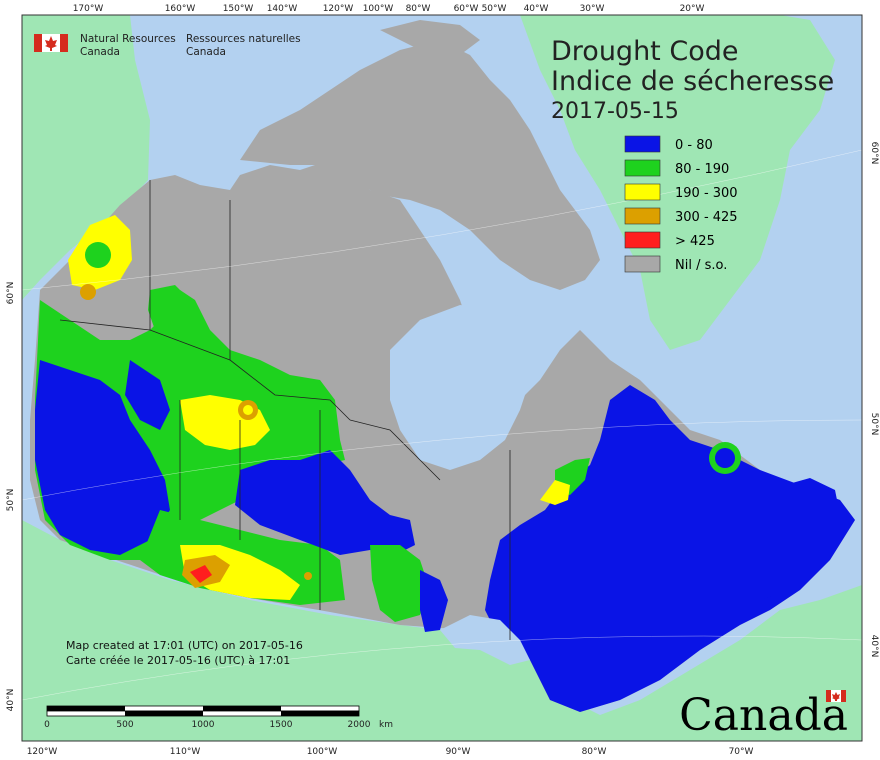 This screenshot has width=880, height=760. Describe the element at coordinates (147, 395) in the screenshot. I see `alberta-low-zone` at that location.